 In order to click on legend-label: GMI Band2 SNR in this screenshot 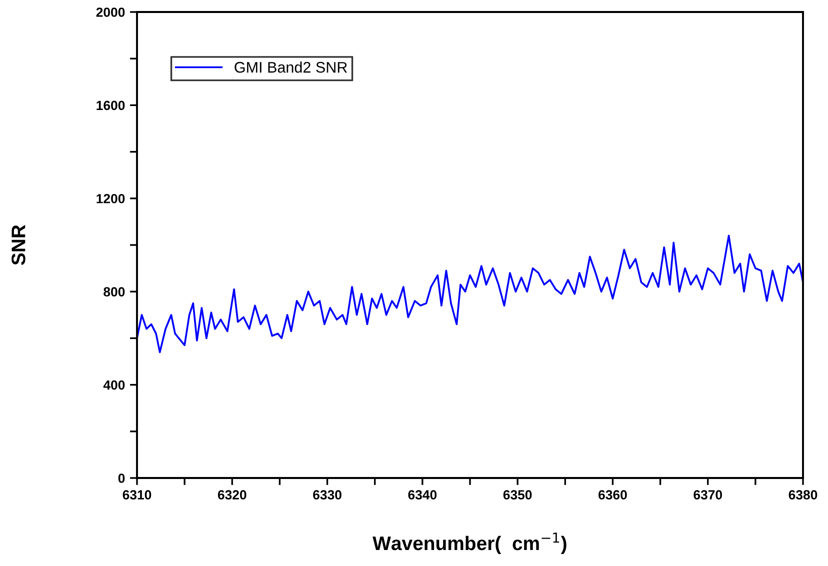, I will do `click(290, 67)`.